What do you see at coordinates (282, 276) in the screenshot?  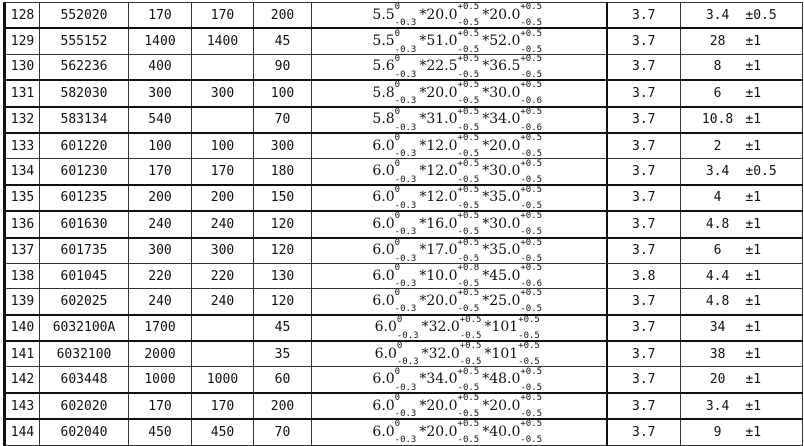 I see `current-cell: 130` at bounding box center [282, 276].